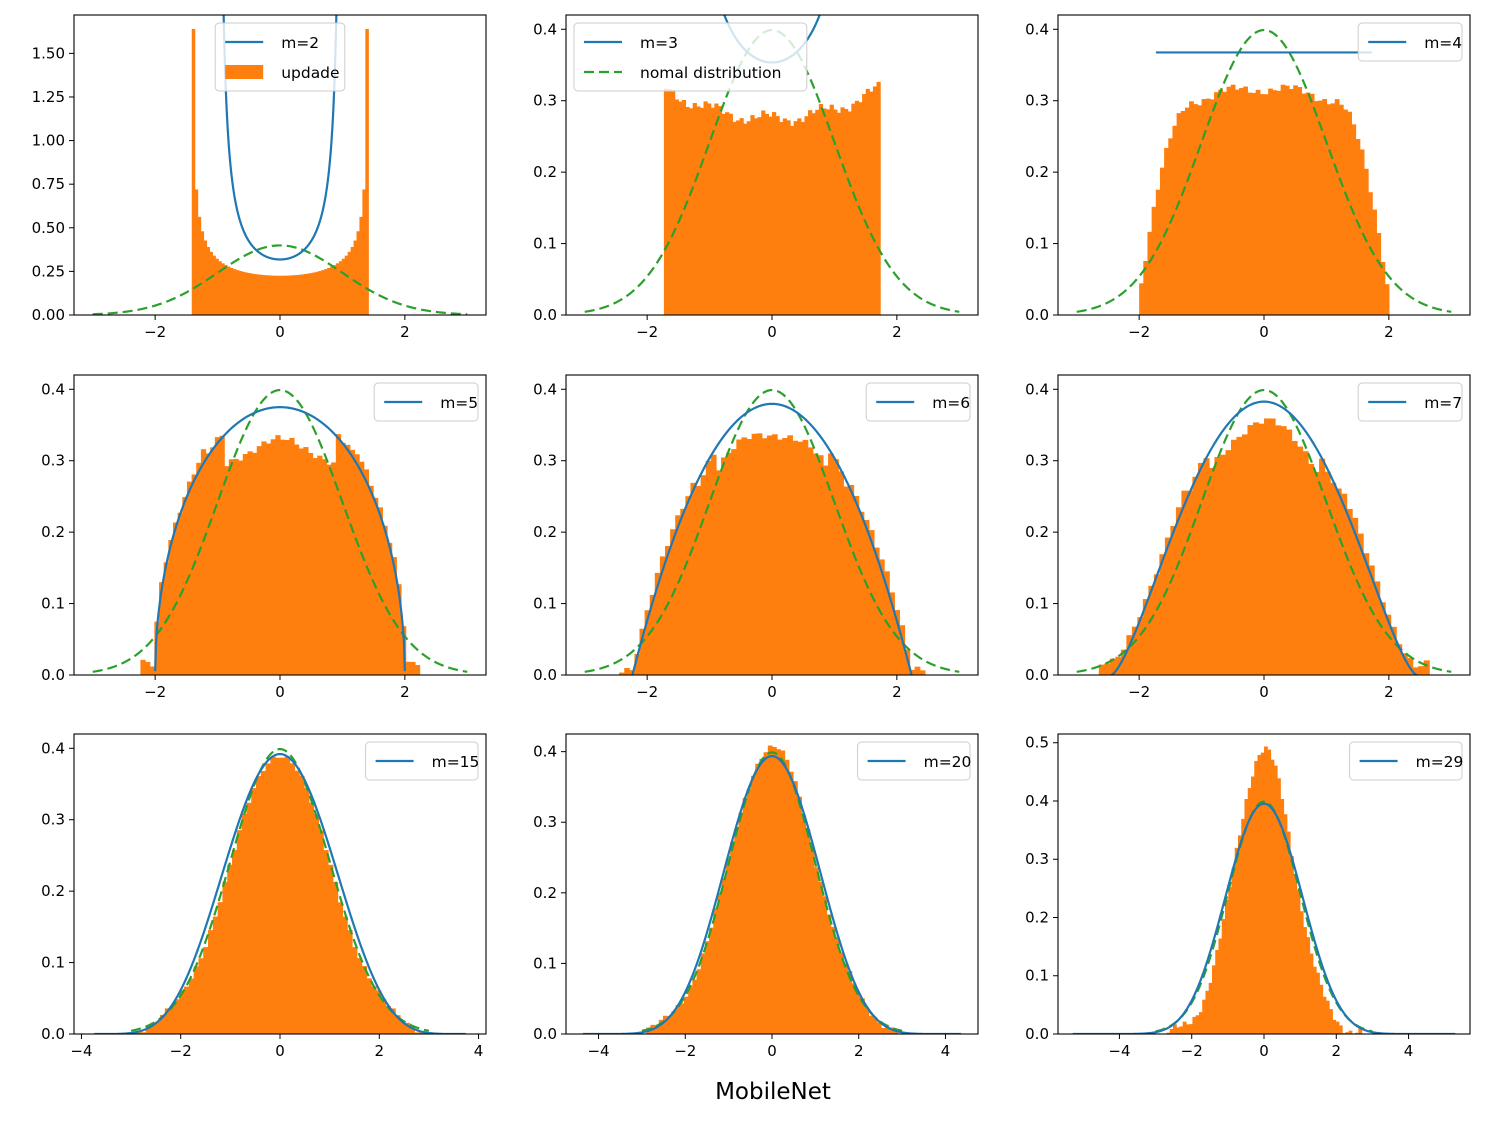 This screenshot has width=1485, height=1121. I want to click on legend-label: m=2, so click(300, 43).